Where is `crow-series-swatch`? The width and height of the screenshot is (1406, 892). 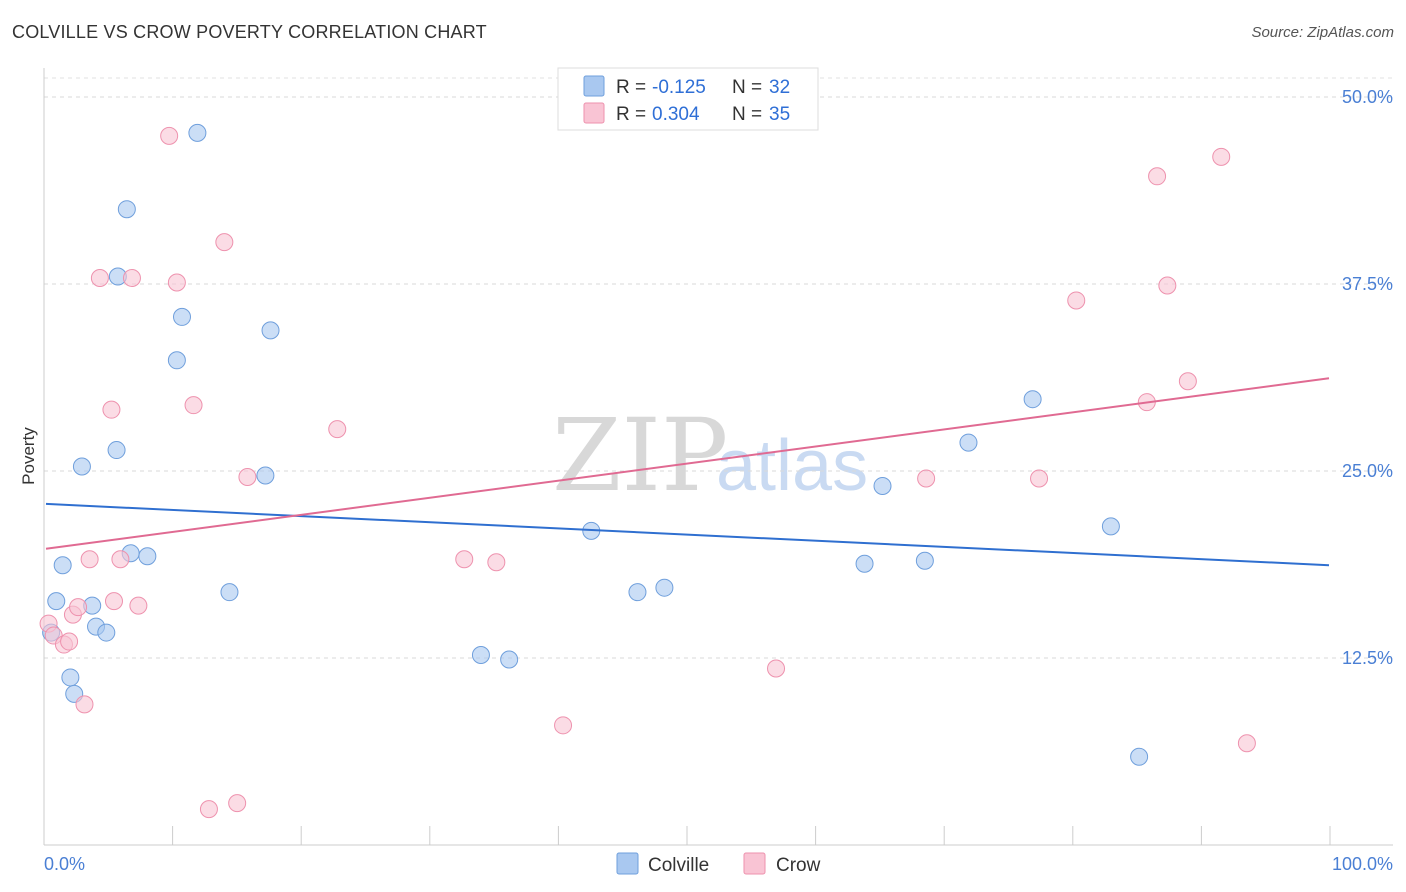
crow-series-swatch is located at coordinates (754, 863).